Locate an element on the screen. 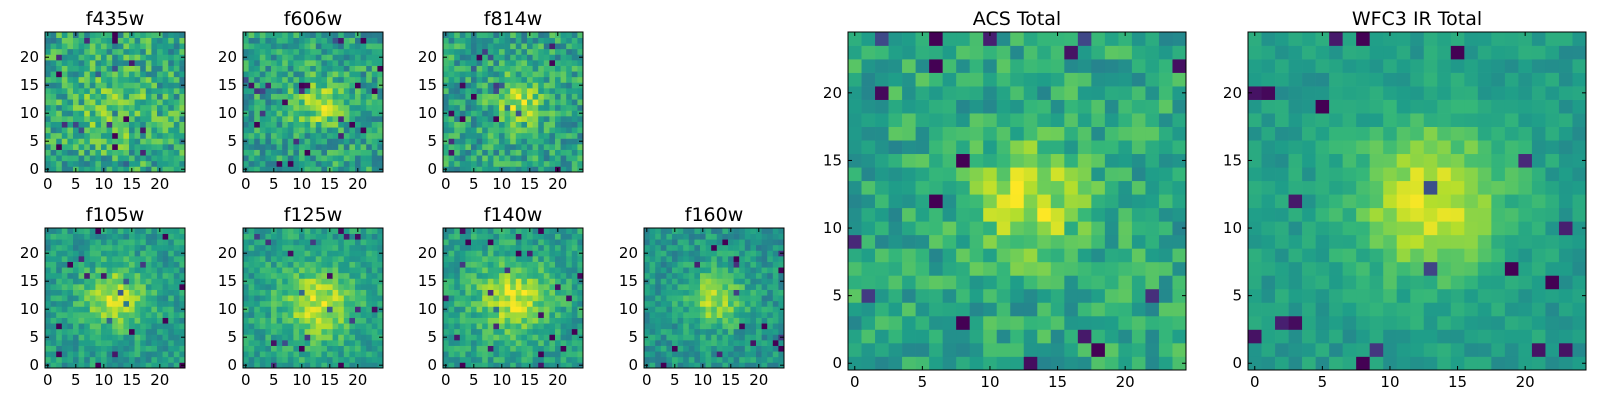  y-tick-label: 15 is located at coordinates (427, 281).